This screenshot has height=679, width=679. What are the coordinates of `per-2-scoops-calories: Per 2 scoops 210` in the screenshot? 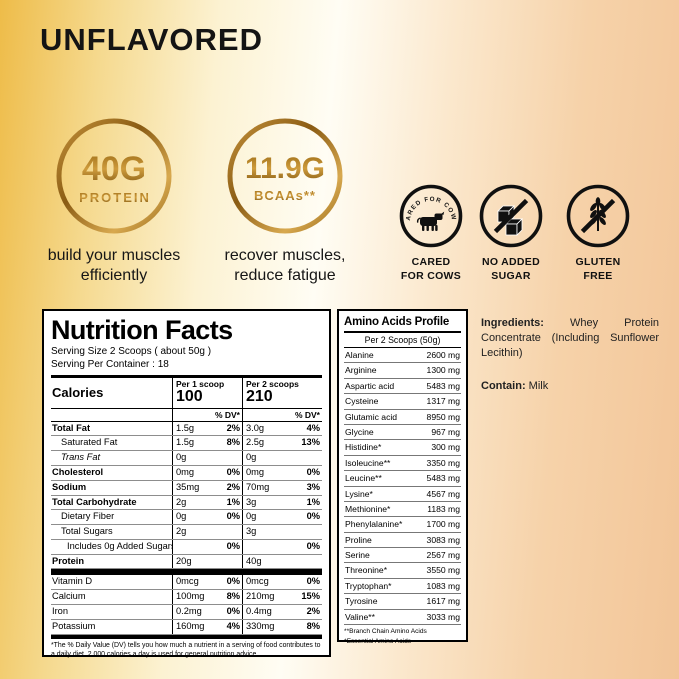 It's located at (282, 392).